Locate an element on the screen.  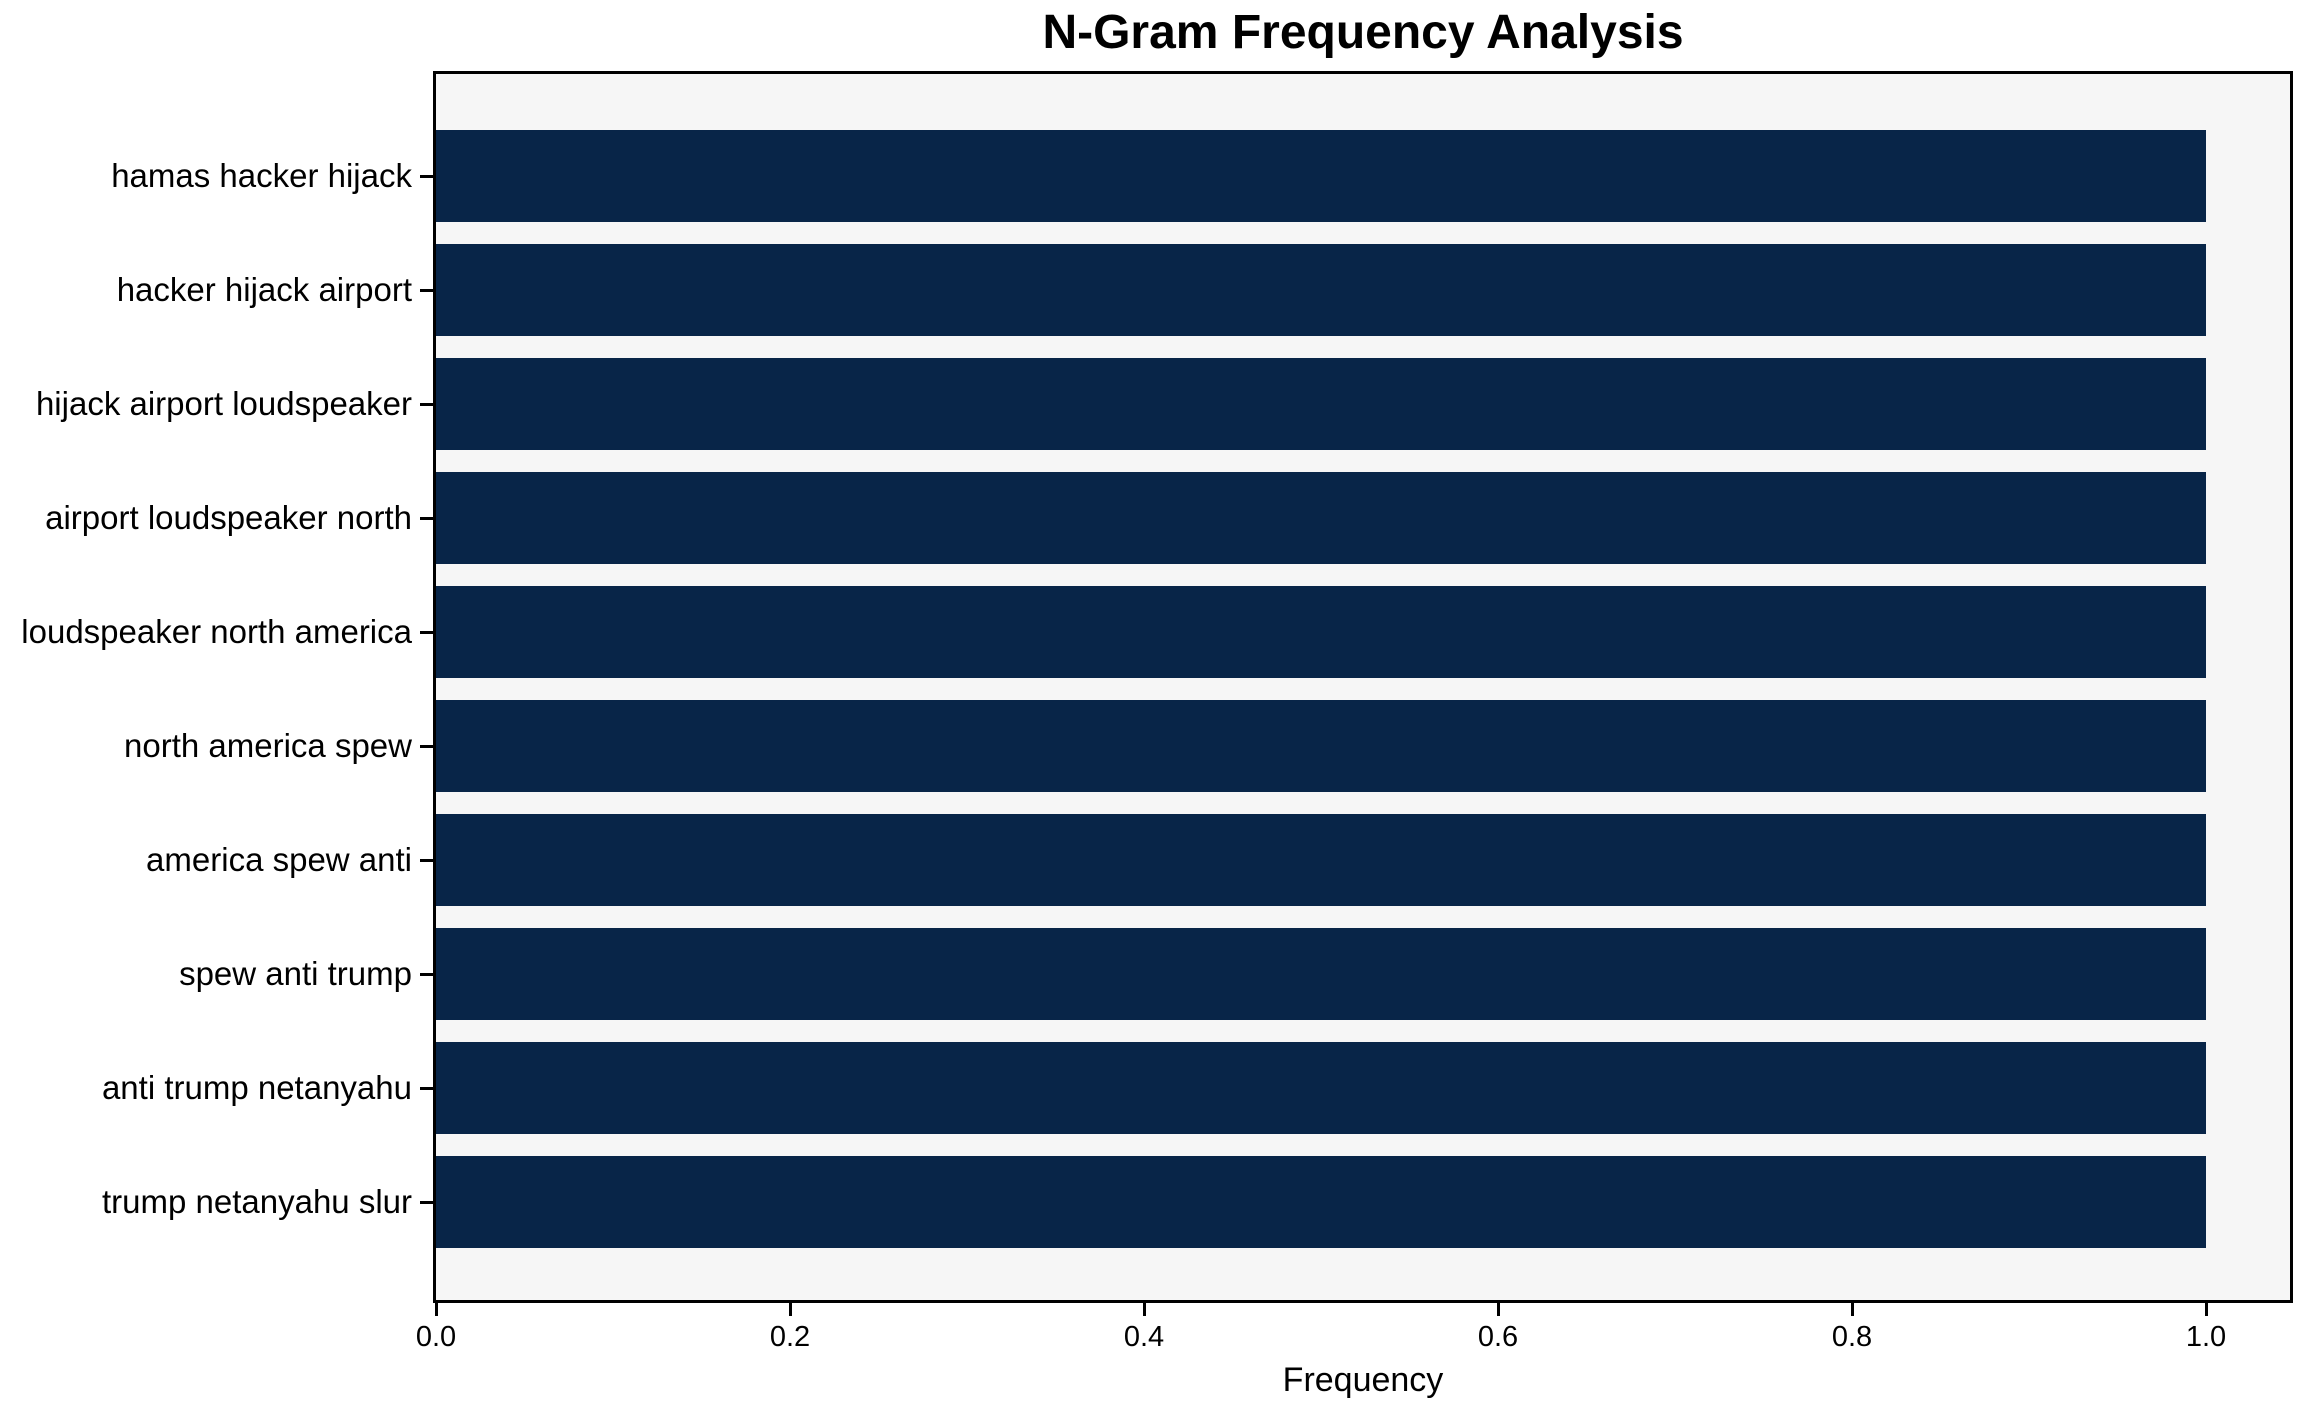
x-axis-label: Frequency is located at coordinates (1363, 1379).